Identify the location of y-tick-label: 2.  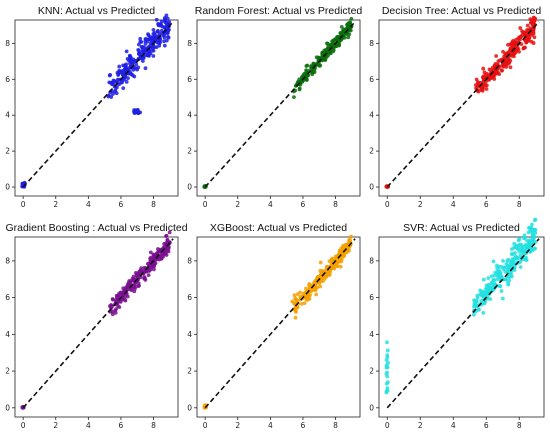
(371, 371).